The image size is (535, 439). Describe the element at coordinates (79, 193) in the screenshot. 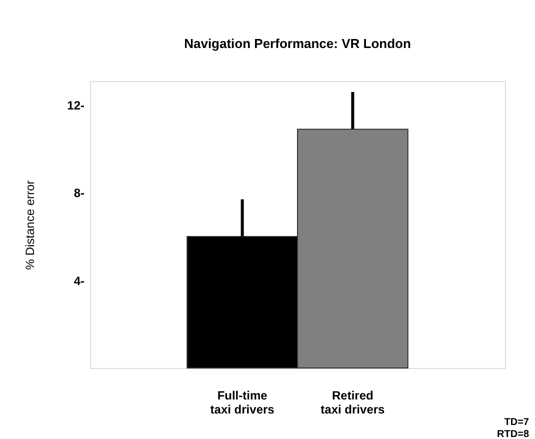

I see `y-tick-label: 8-` at that location.